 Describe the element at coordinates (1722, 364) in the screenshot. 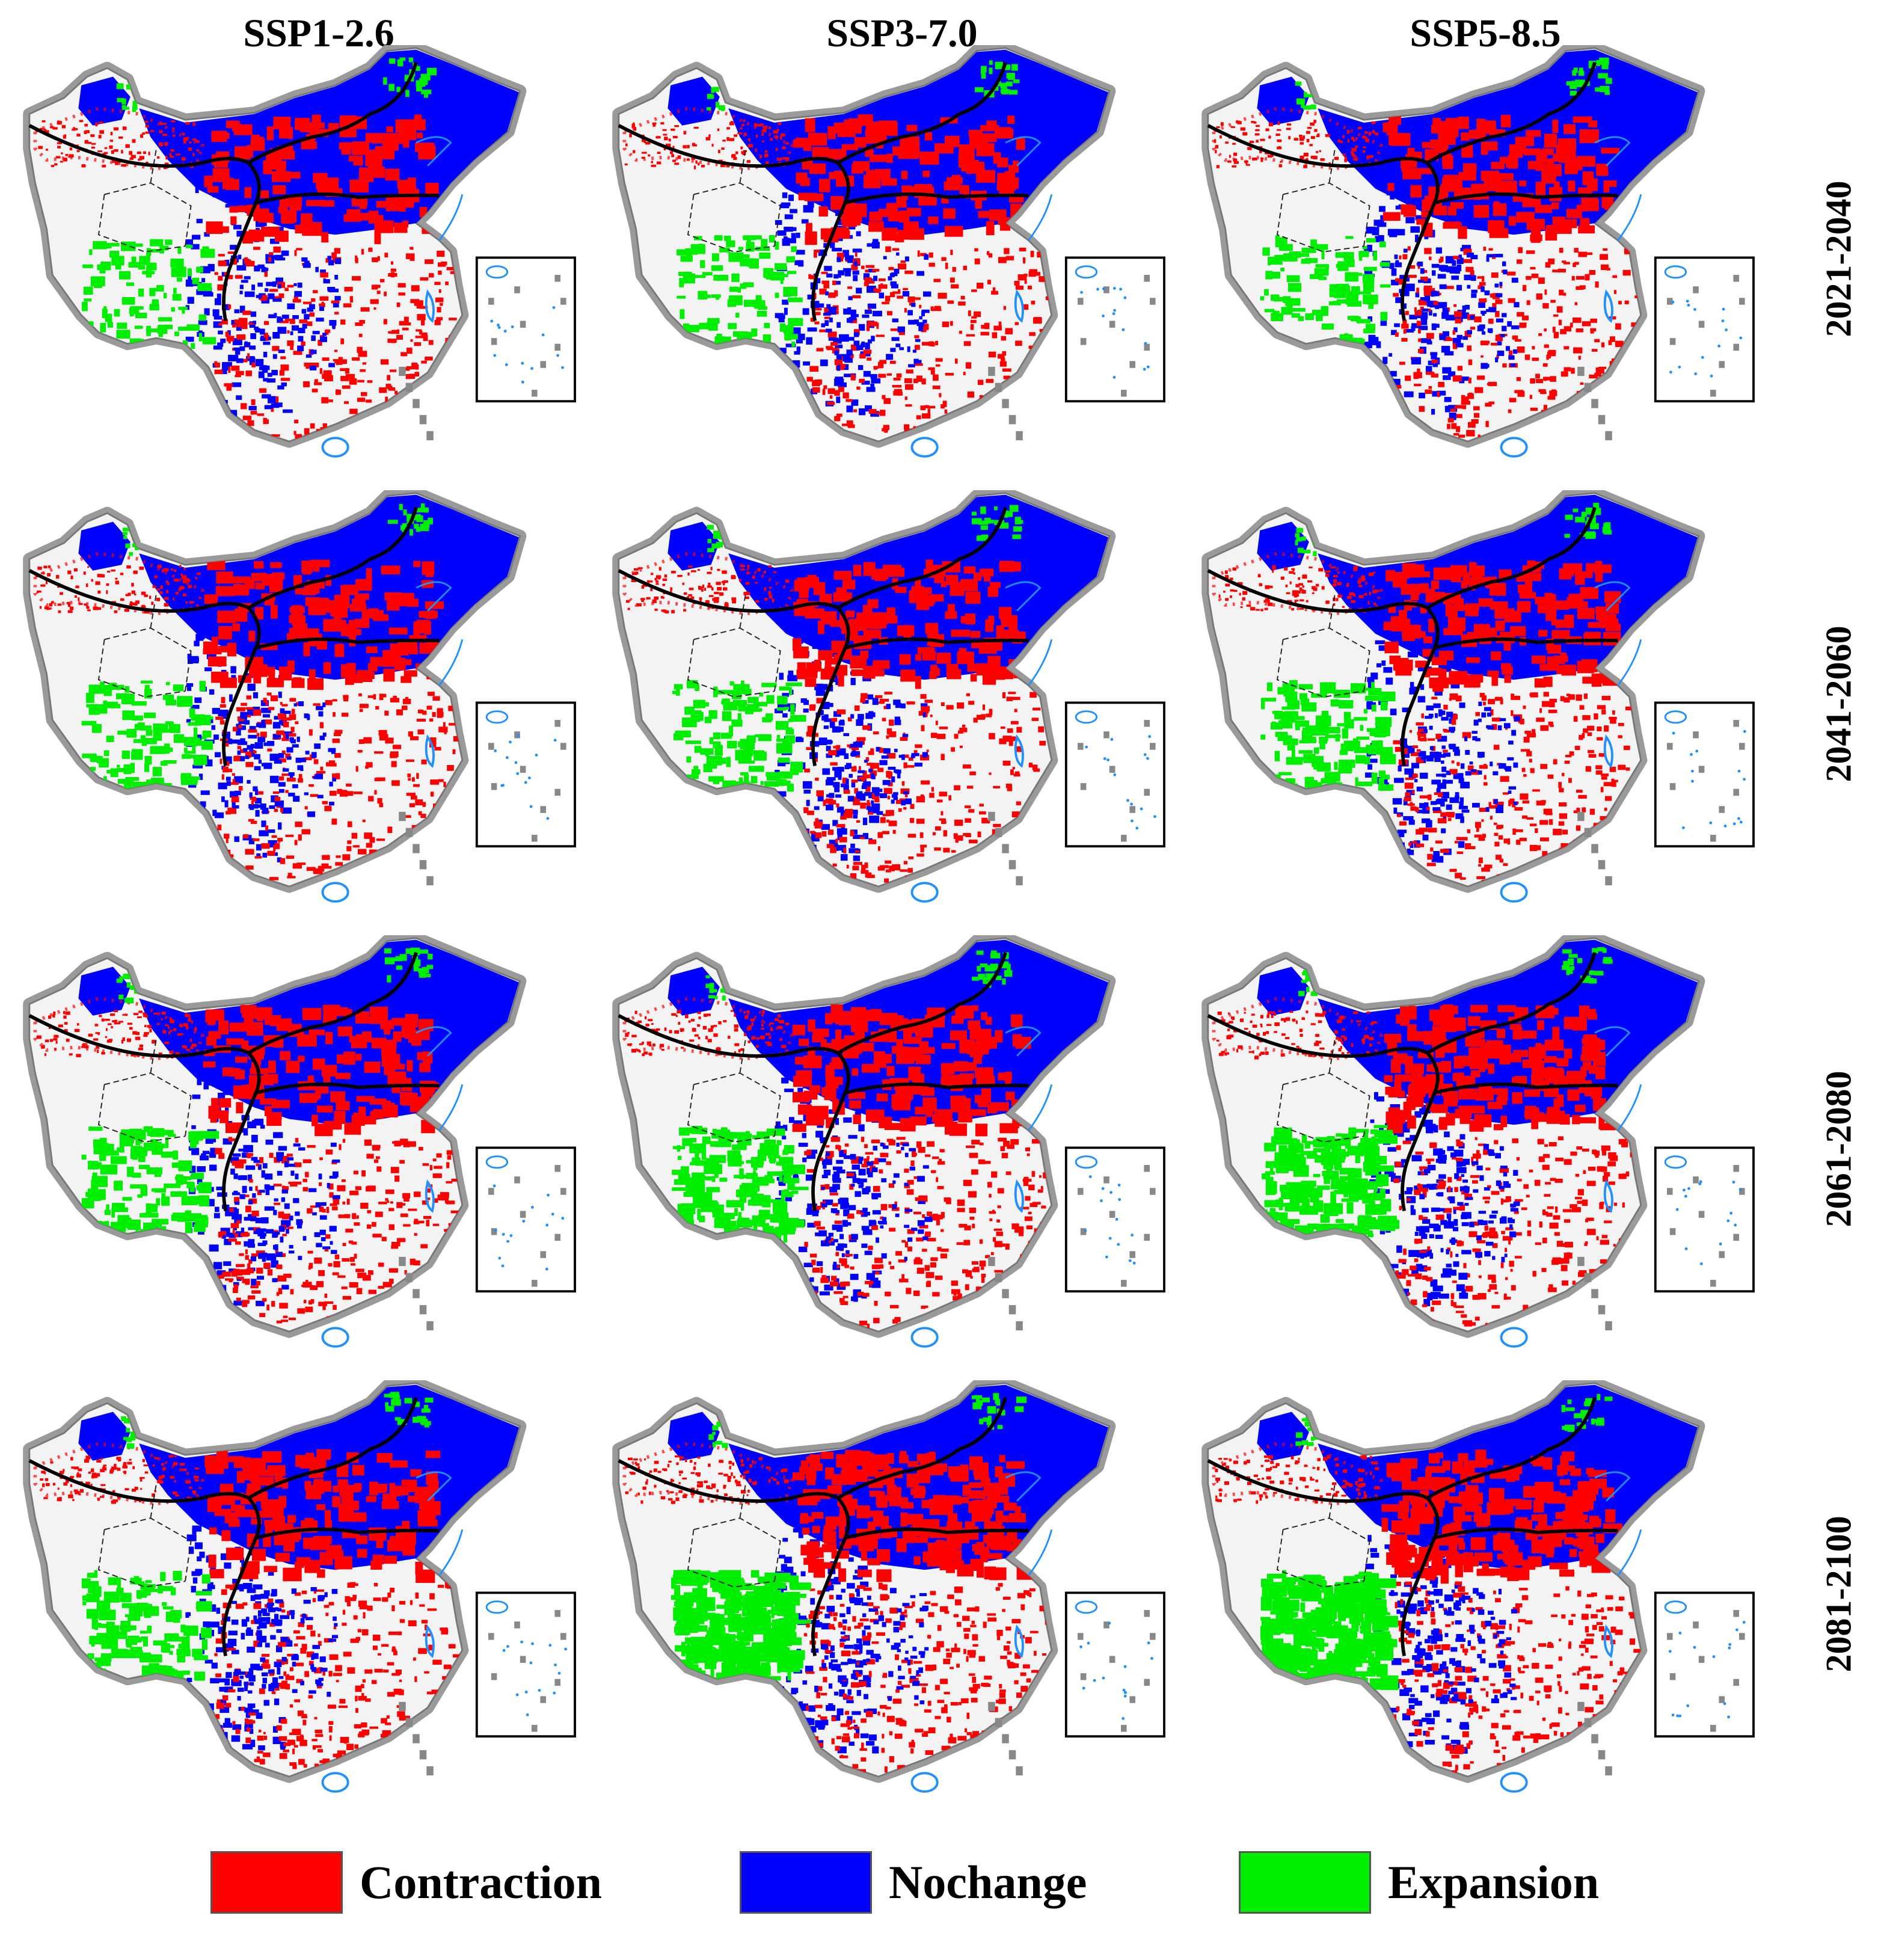

I see `inset-island-marker` at that location.